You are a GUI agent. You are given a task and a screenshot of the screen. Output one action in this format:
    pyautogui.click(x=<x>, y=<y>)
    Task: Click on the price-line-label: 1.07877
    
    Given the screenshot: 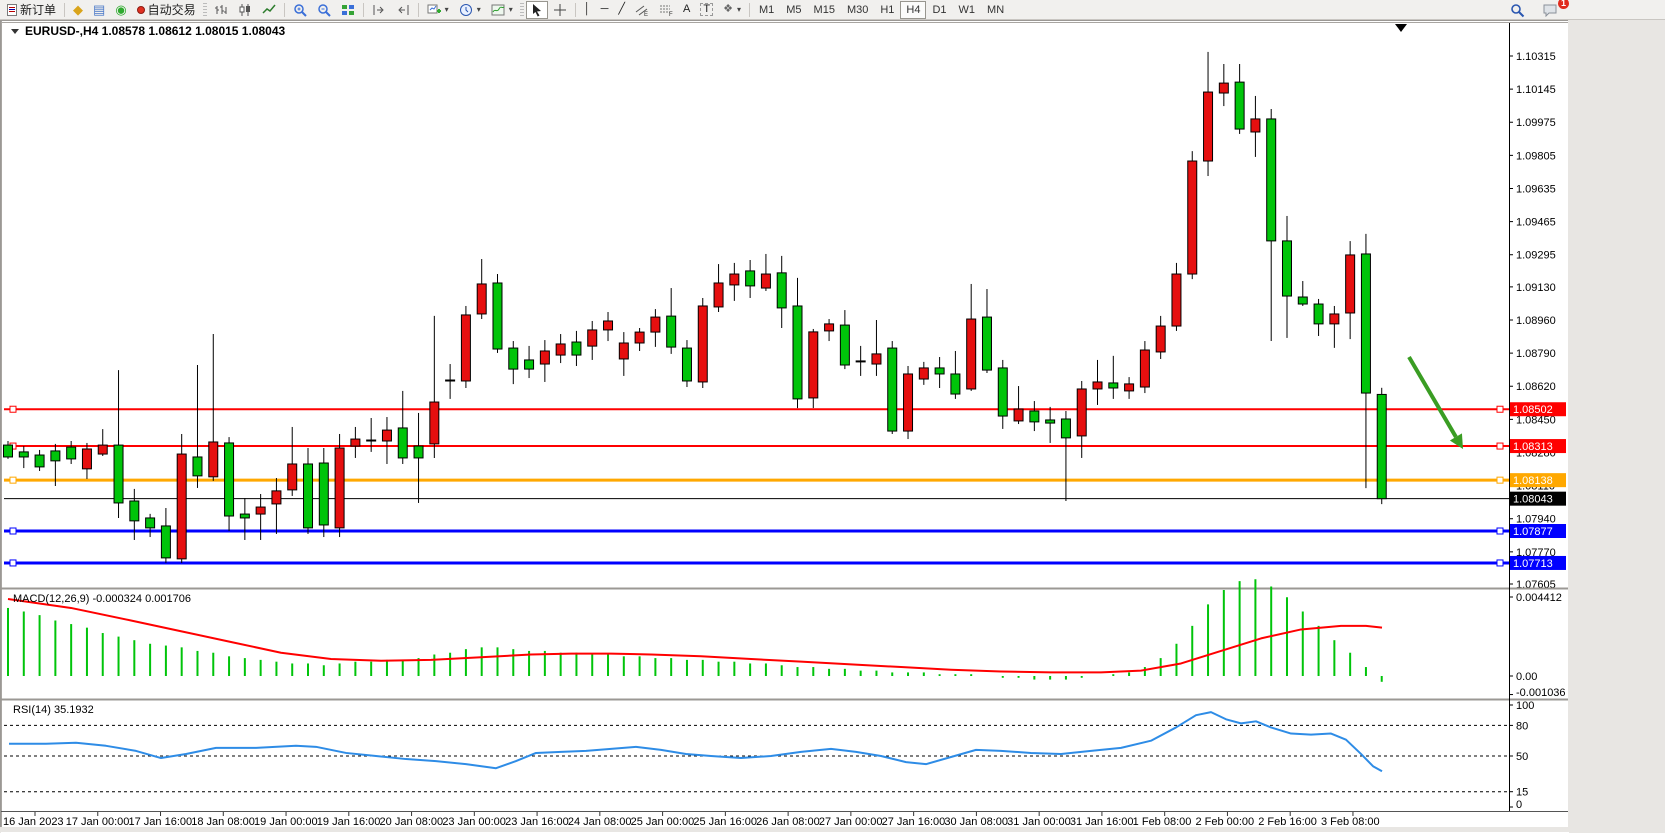 What is the action you would take?
    pyautogui.click(x=1538, y=531)
    